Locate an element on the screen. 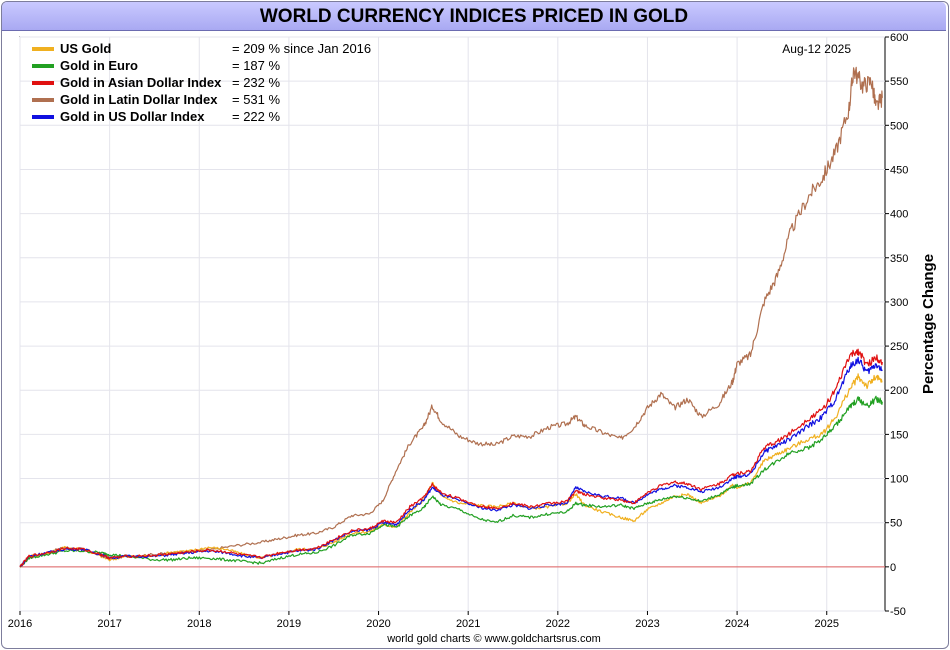 This screenshot has width=950, height=650. legend-value: = 209 % since Jan 2016 is located at coordinates (301, 48).